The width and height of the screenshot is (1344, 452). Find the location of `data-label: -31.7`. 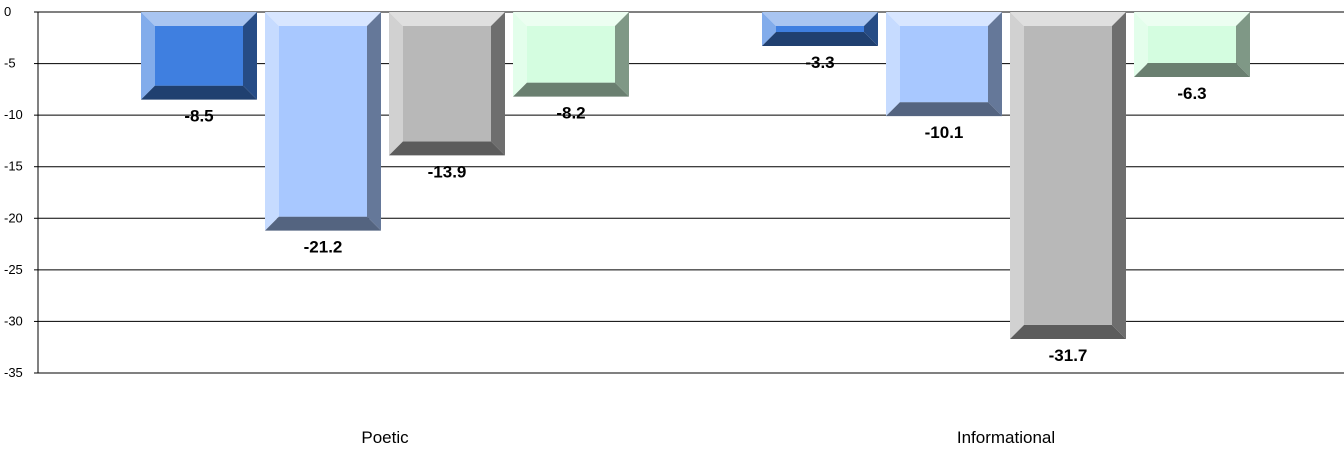

data-label: -31.7 is located at coordinates (1068, 355).